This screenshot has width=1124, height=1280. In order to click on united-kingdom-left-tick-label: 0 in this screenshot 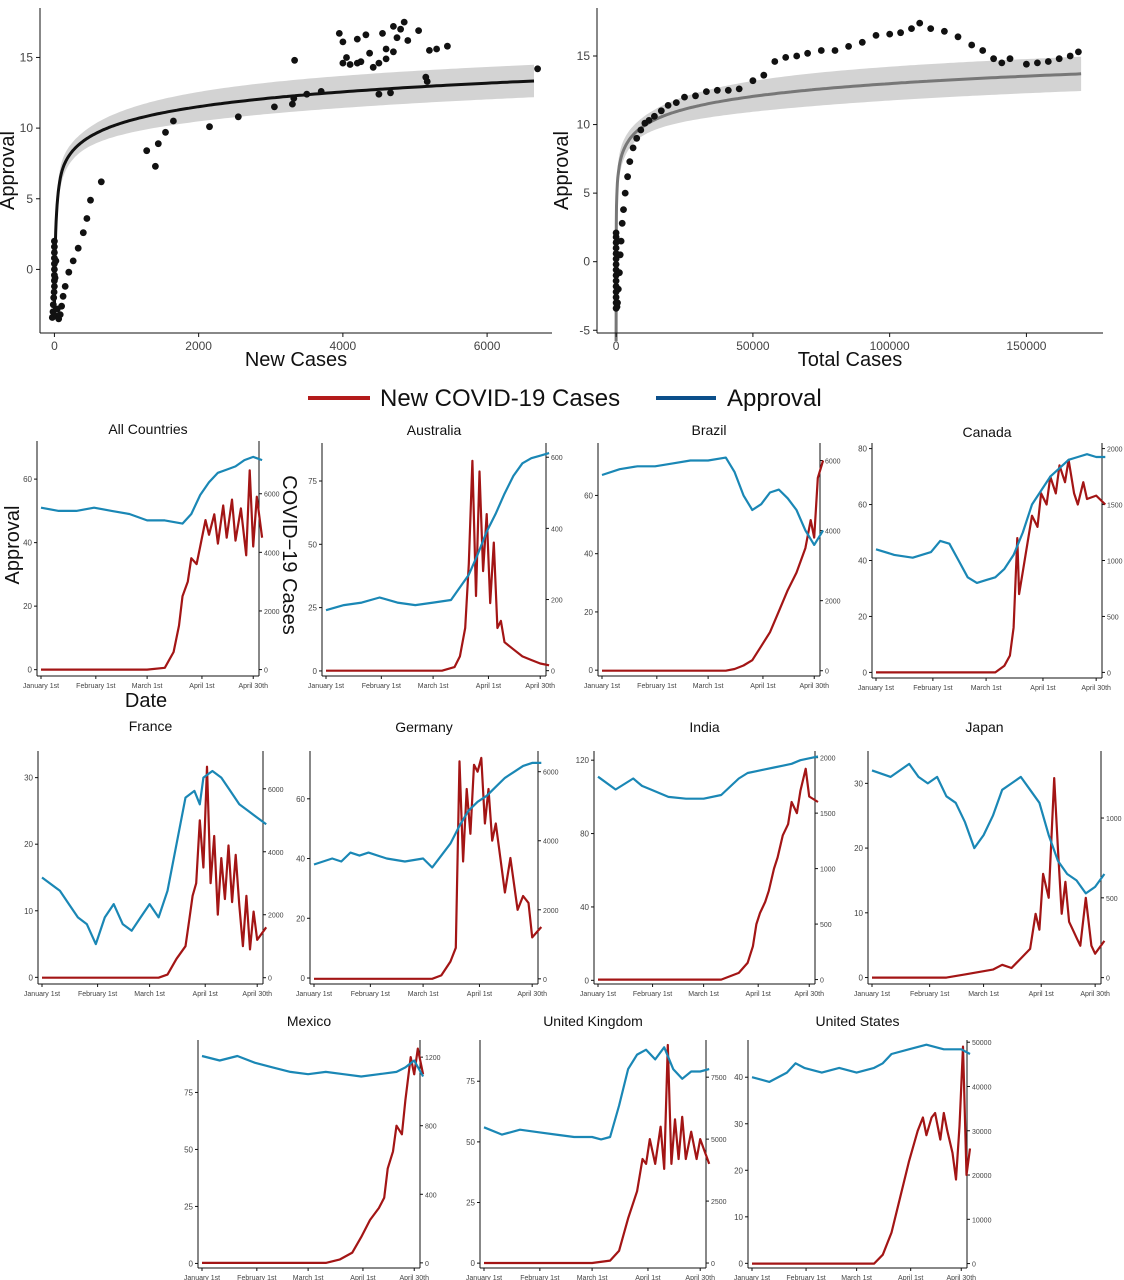, I will do `click(473, 1263)`.